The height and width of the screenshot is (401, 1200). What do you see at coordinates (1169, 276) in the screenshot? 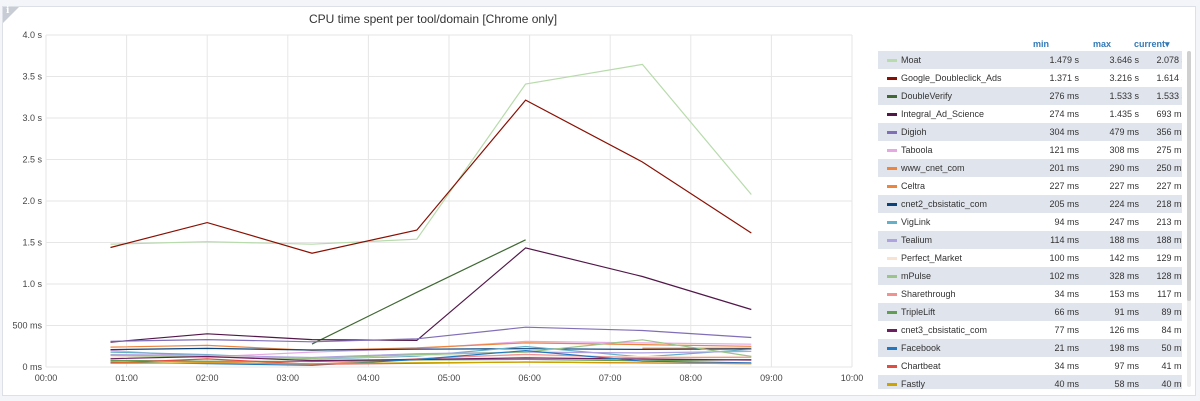
I see `legend-current-value: 128 ms` at bounding box center [1169, 276].